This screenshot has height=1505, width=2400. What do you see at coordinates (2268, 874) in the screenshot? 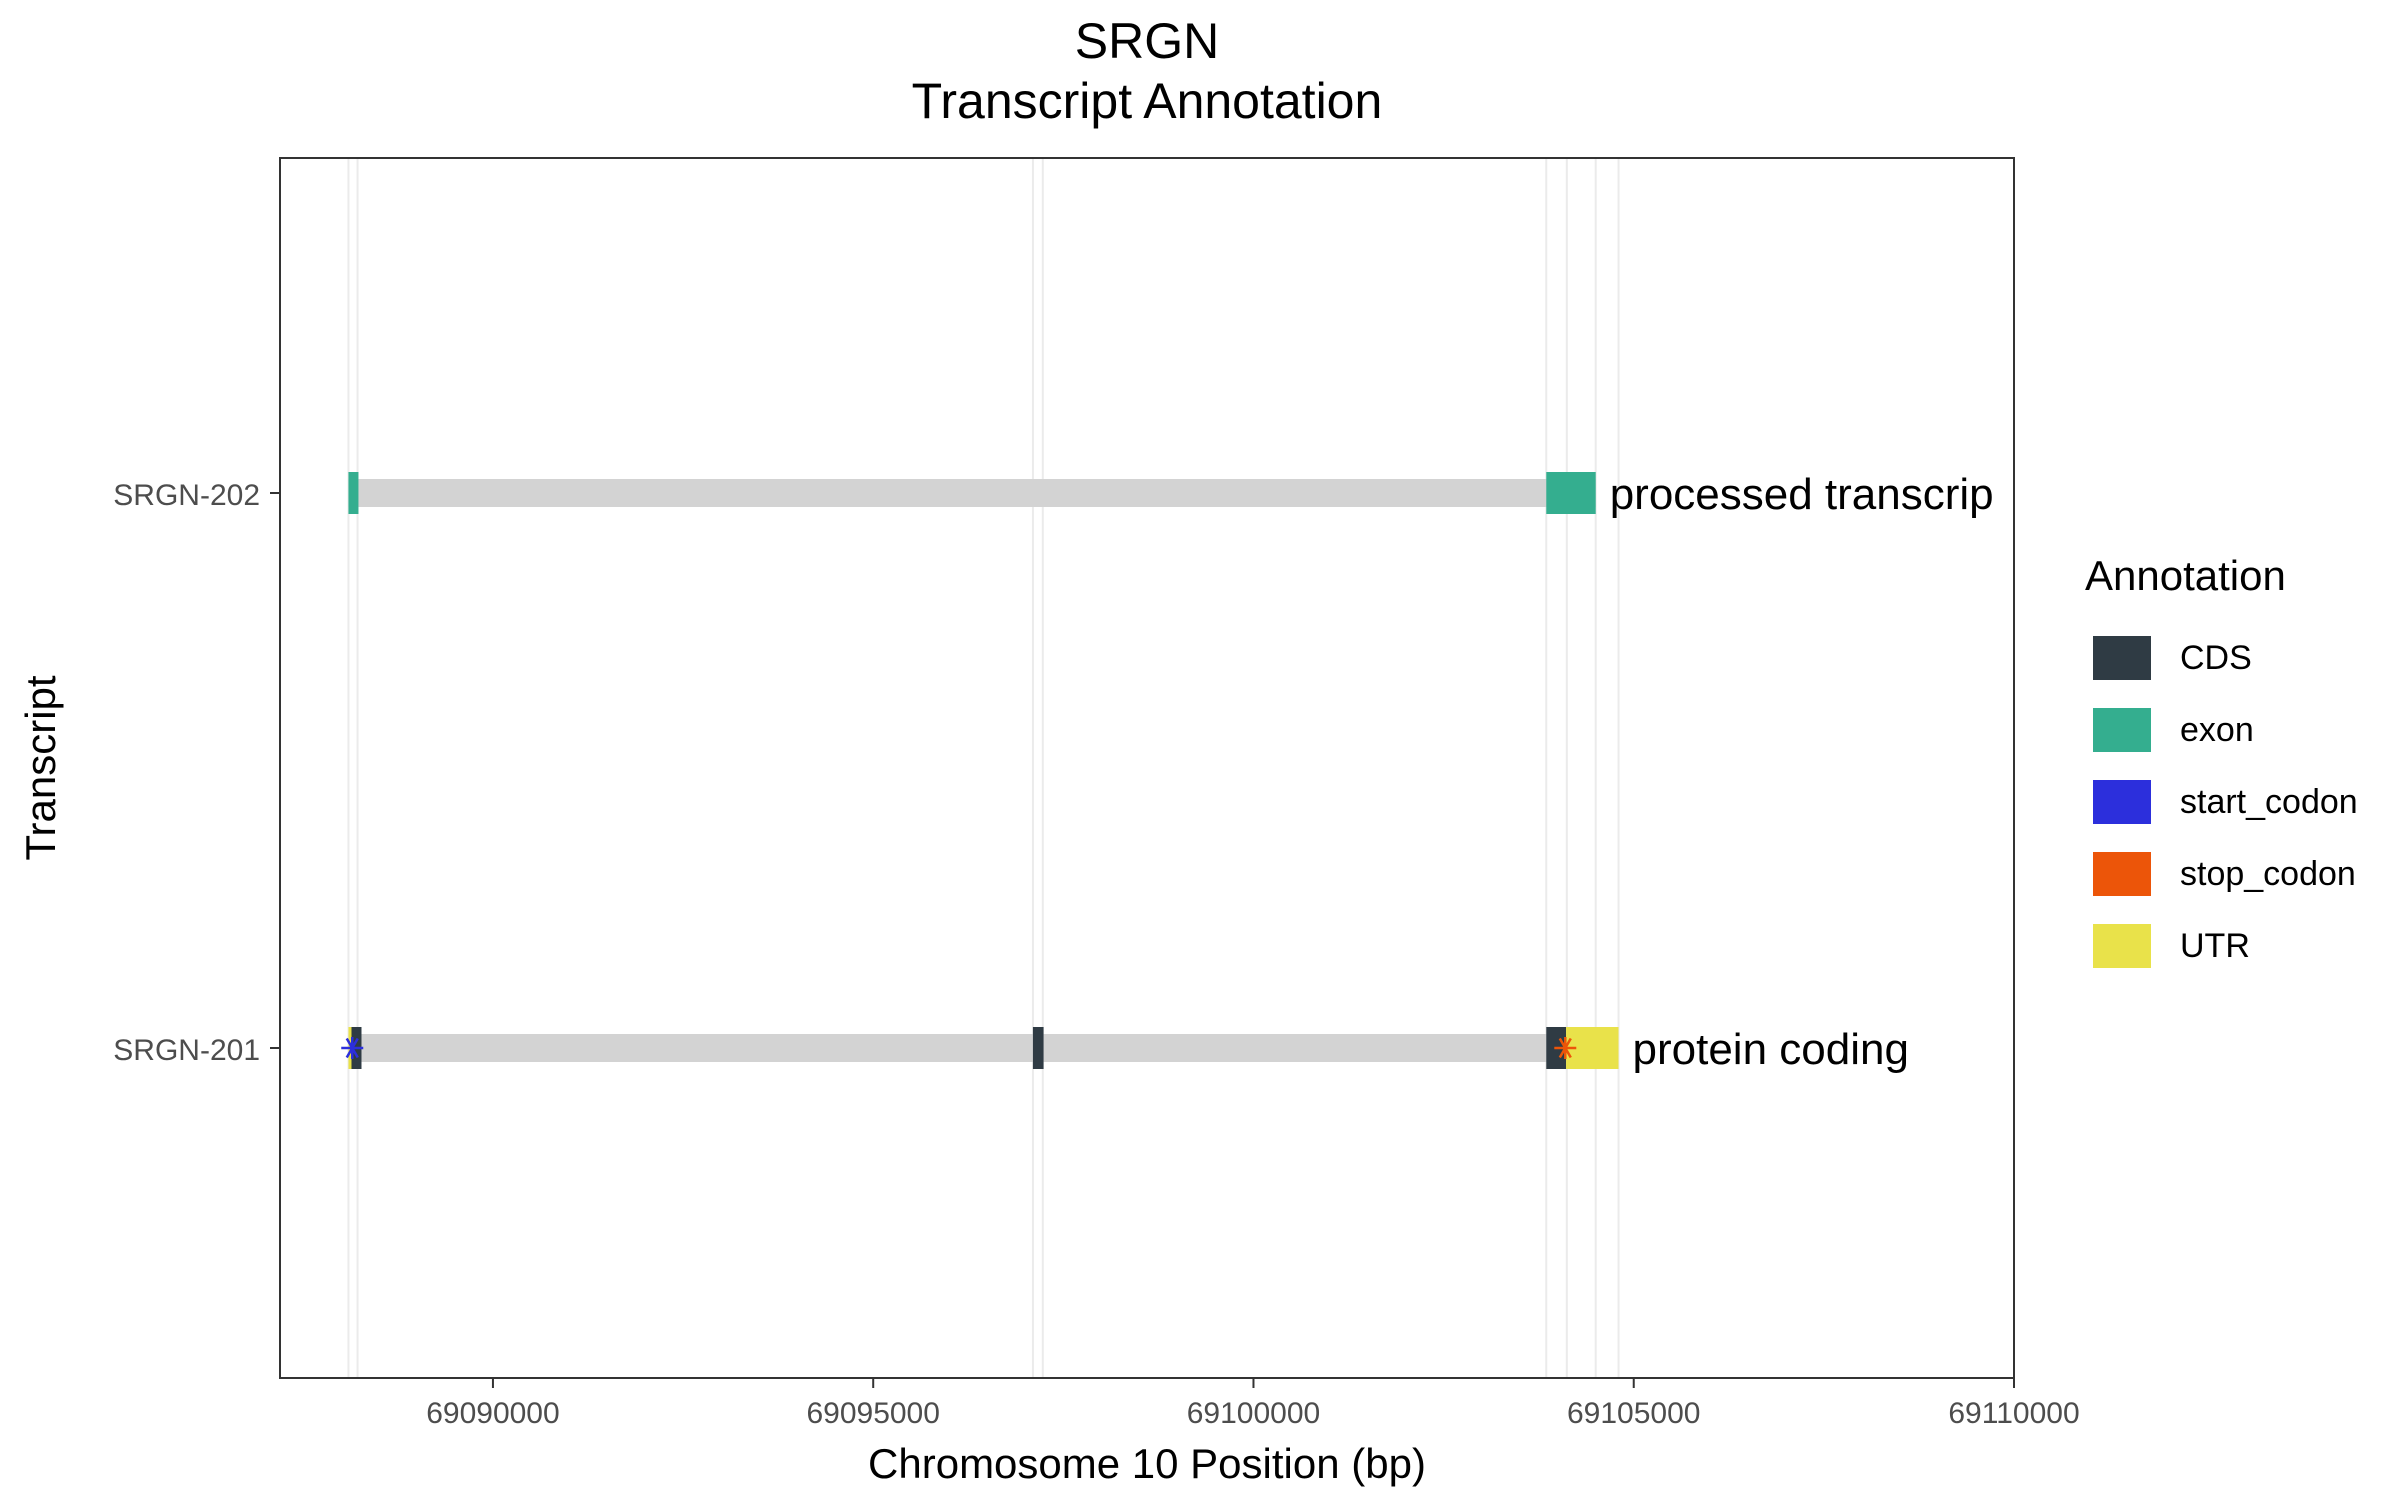
I see `legend-label-stop-codon: stop_codon` at bounding box center [2268, 874].